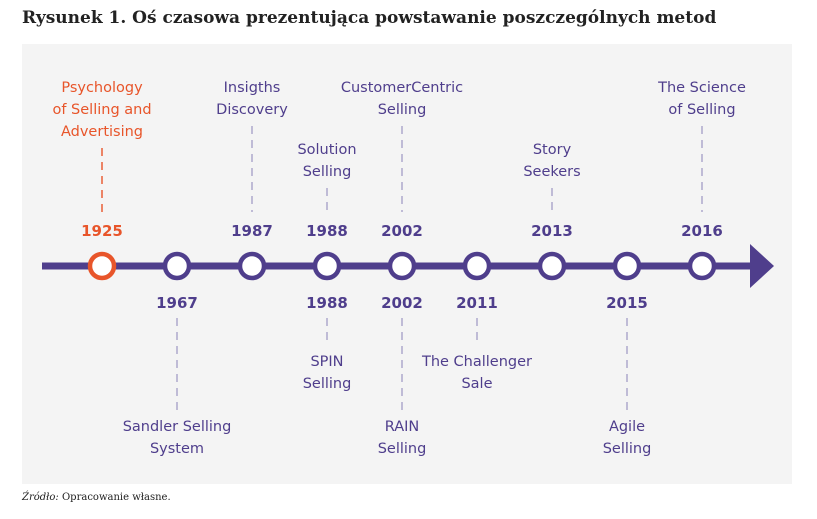 This screenshot has height=519, width=817. What do you see at coordinates (326, 150) in the screenshot?
I see `event-label-line: Solution` at bounding box center [326, 150].